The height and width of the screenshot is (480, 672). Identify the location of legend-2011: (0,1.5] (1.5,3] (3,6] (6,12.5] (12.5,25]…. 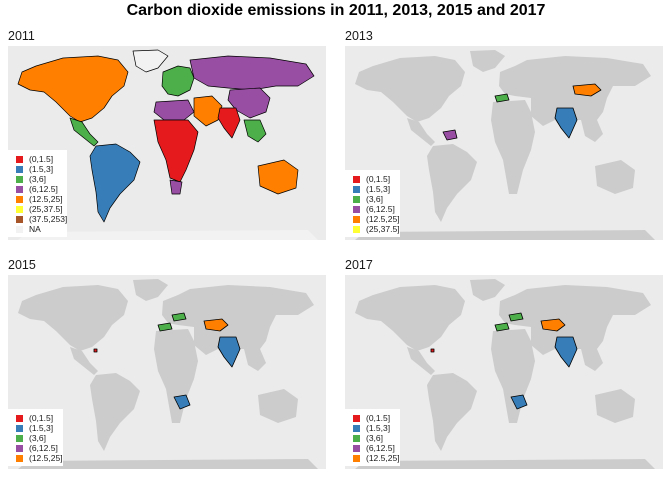
(38, 193).